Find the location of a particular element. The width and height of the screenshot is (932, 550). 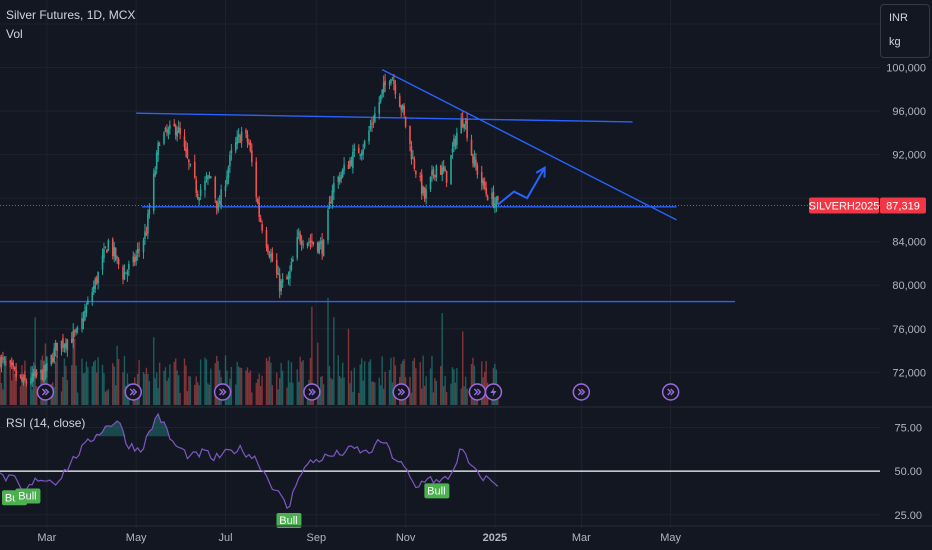

price-tick-label: 100,000 is located at coordinates (906, 69).